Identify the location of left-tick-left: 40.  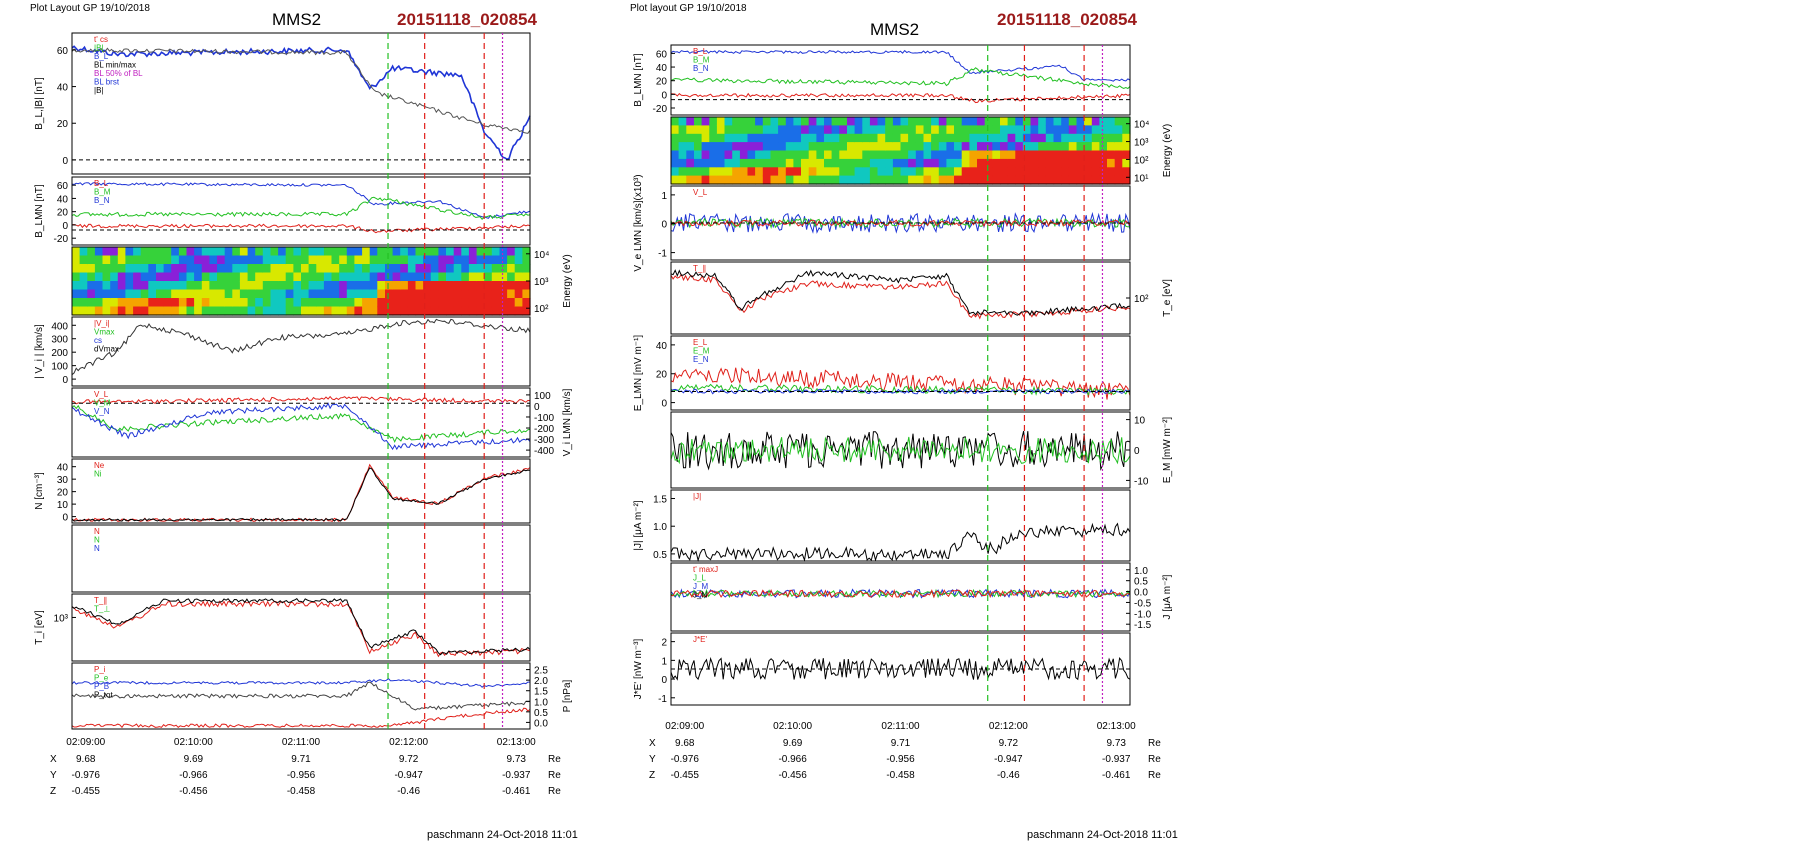
(63, 199).